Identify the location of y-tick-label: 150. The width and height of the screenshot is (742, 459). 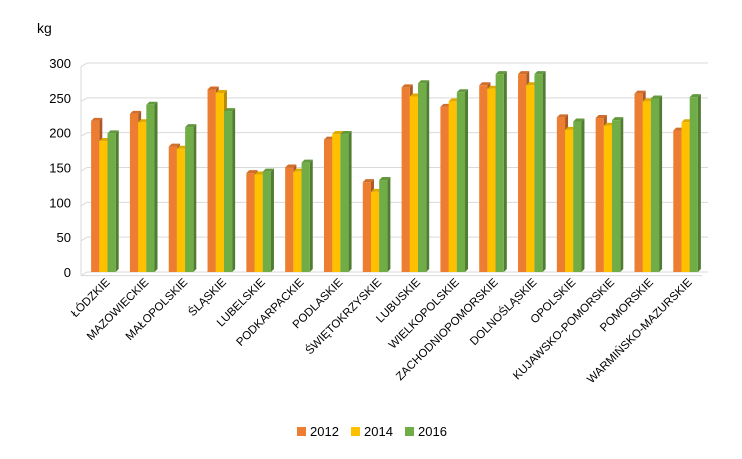
(60, 168).